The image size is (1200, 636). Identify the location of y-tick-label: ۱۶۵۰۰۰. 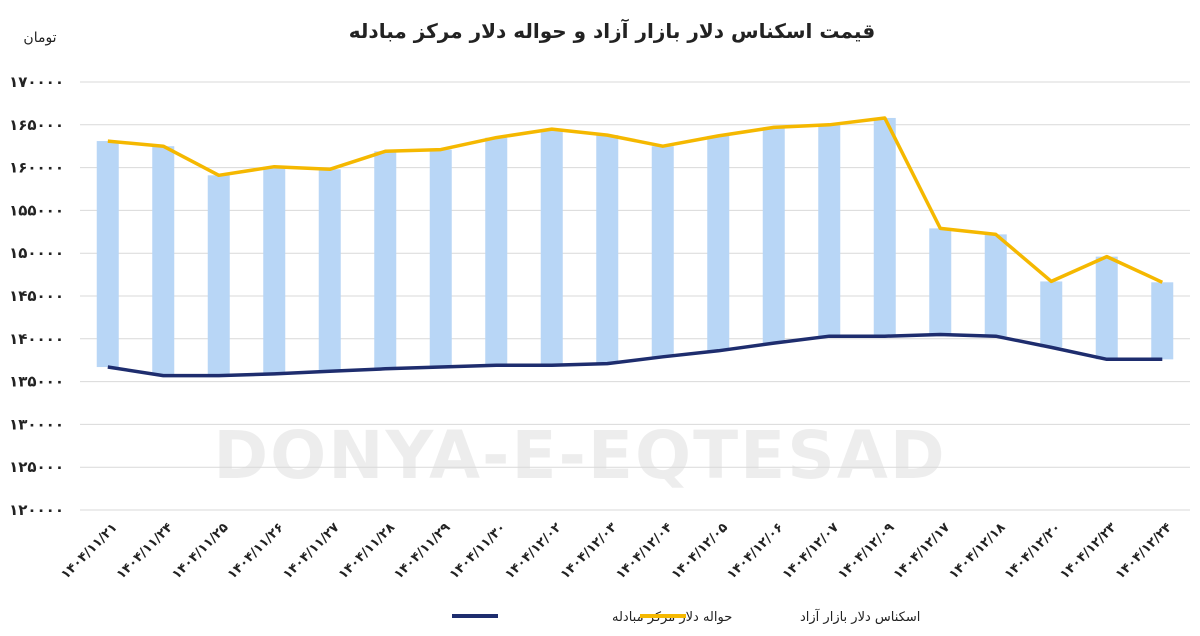
(36, 125).